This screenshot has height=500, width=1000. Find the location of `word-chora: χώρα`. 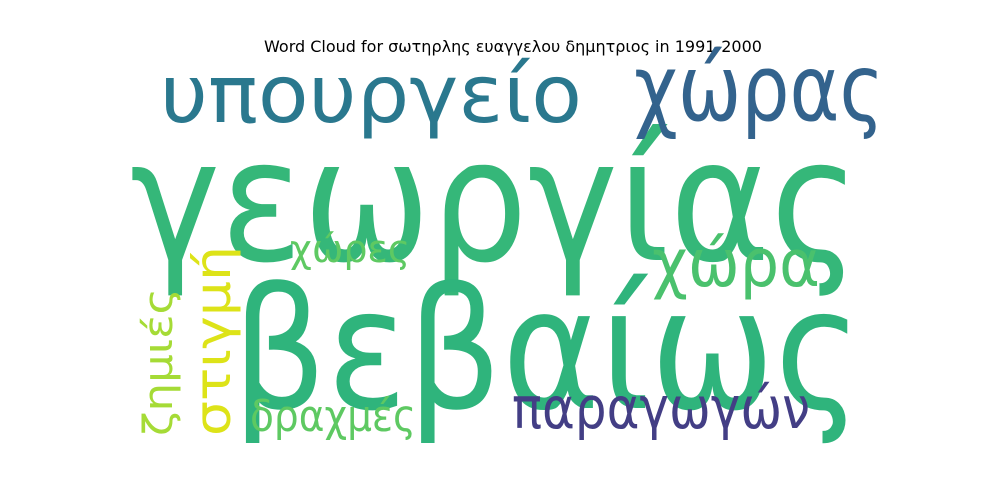

word-chora: χώρα is located at coordinates (736, 263).